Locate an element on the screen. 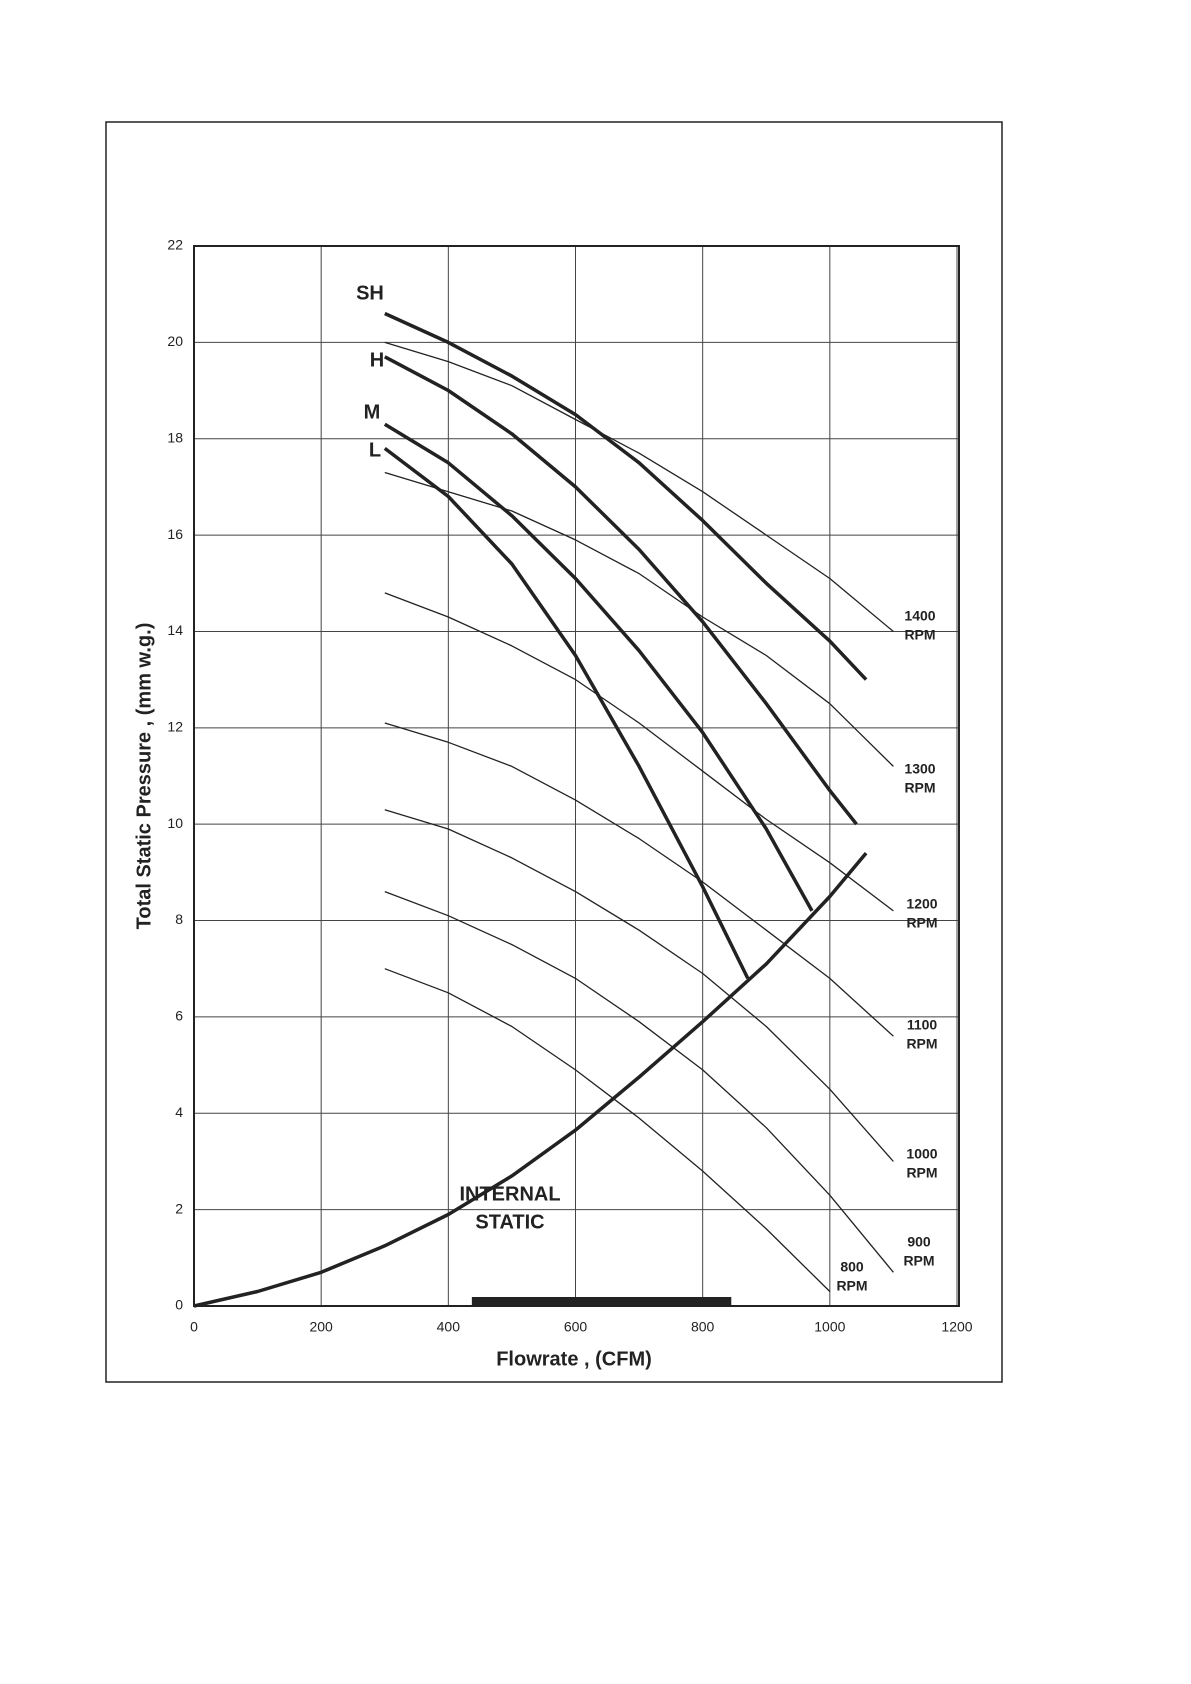  curve-label: 1400 is located at coordinates (919, 616).